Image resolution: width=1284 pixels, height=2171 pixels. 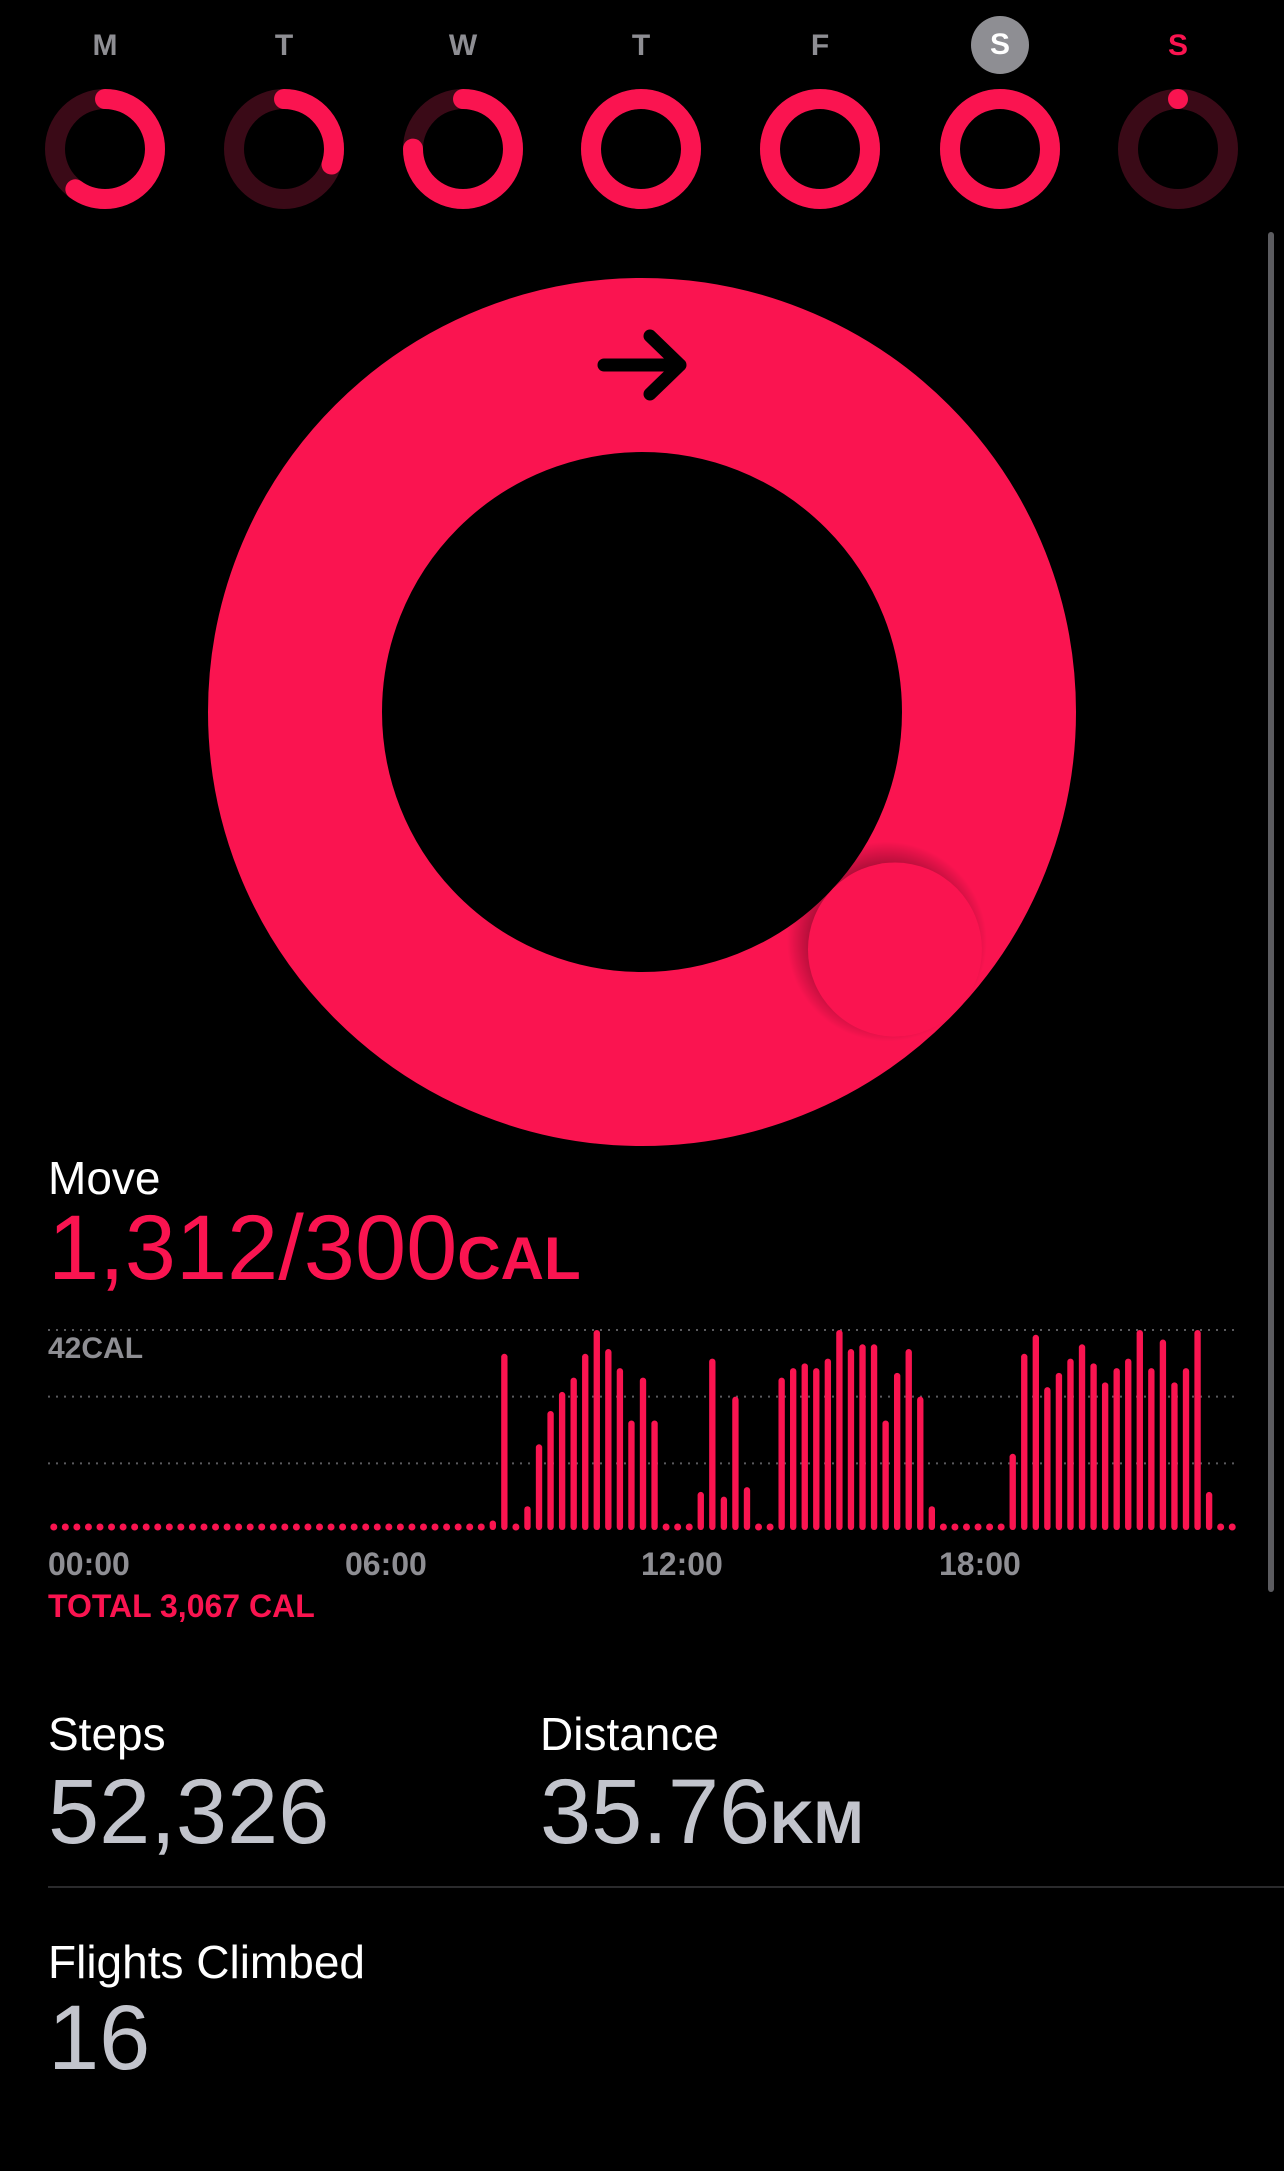 I want to click on x-tick-label: 18:00, so click(x=980, y=1564).